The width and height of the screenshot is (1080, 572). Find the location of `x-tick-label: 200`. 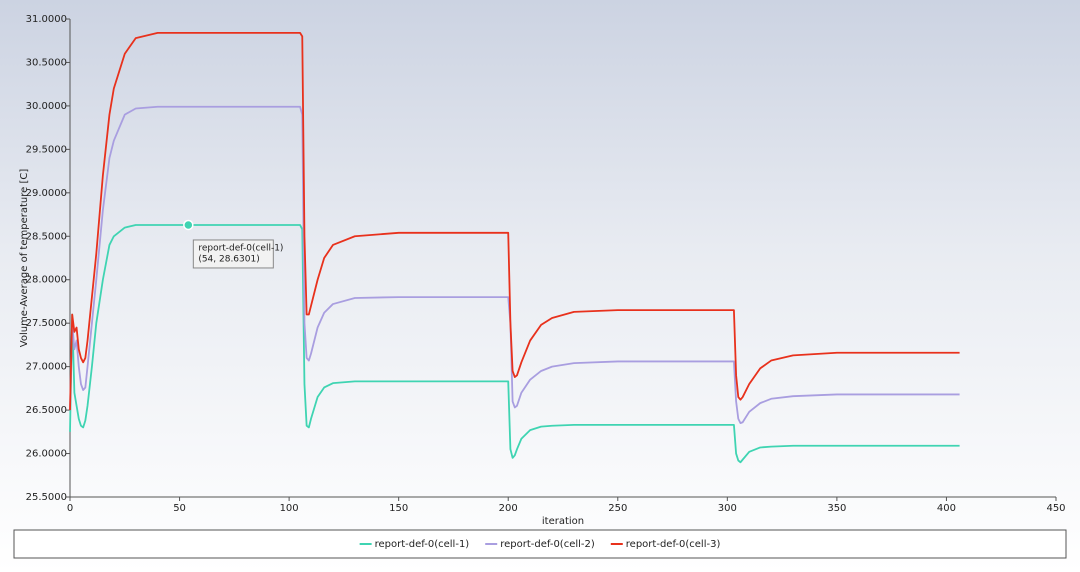

x-tick-label: 200 is located at coordinates (508, 508).